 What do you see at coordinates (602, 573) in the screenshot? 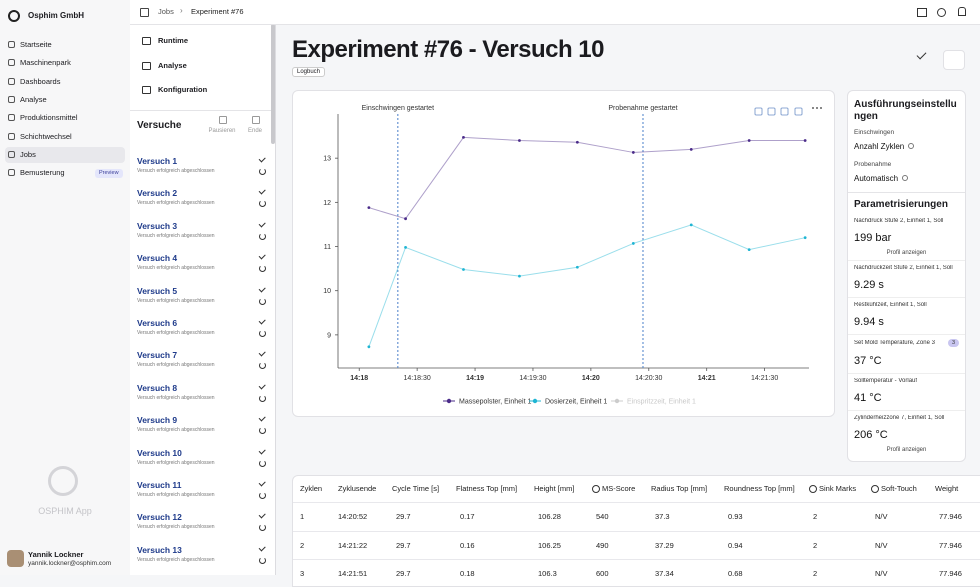
I see `table-cell: 600` at bounding box center [602, 573].